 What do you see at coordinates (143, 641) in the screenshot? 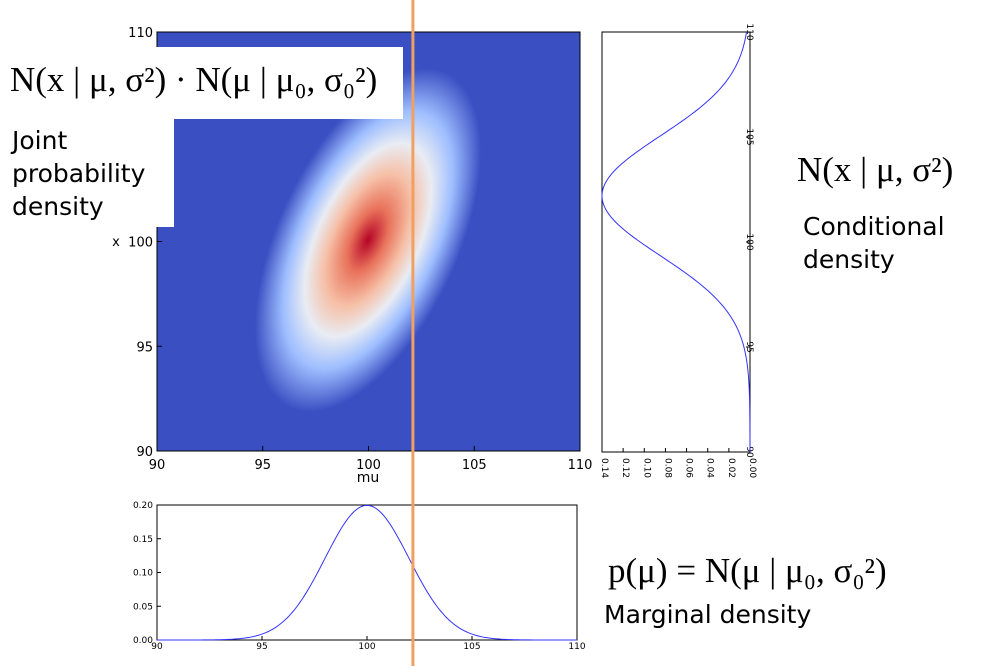
I see `marg-ytick-label: 0.00` at bounding box center [143, 641].